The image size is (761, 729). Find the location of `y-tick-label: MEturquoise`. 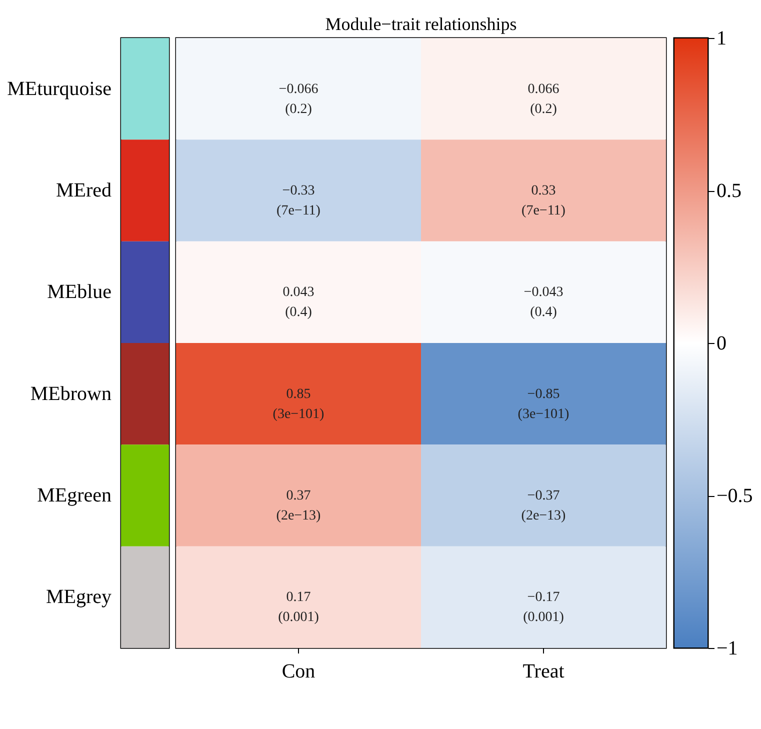

y-tick-label: MEturquoise is located at coordinates (59, 89).